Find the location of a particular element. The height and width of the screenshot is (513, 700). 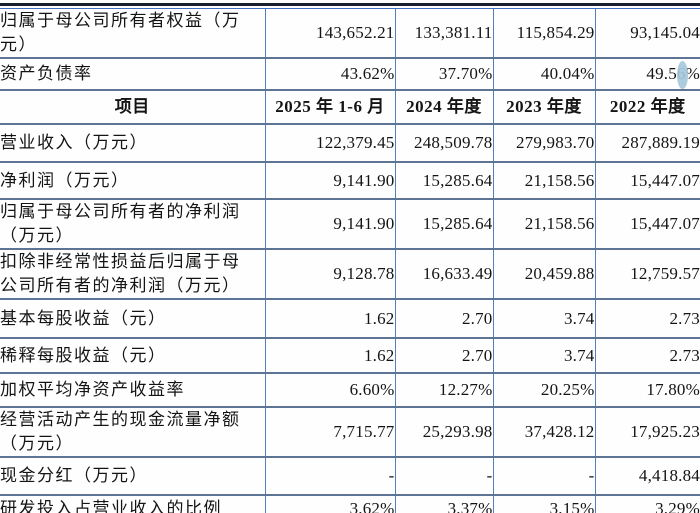

value-cell: 12,759.57 is located at coordinates (647, 274).